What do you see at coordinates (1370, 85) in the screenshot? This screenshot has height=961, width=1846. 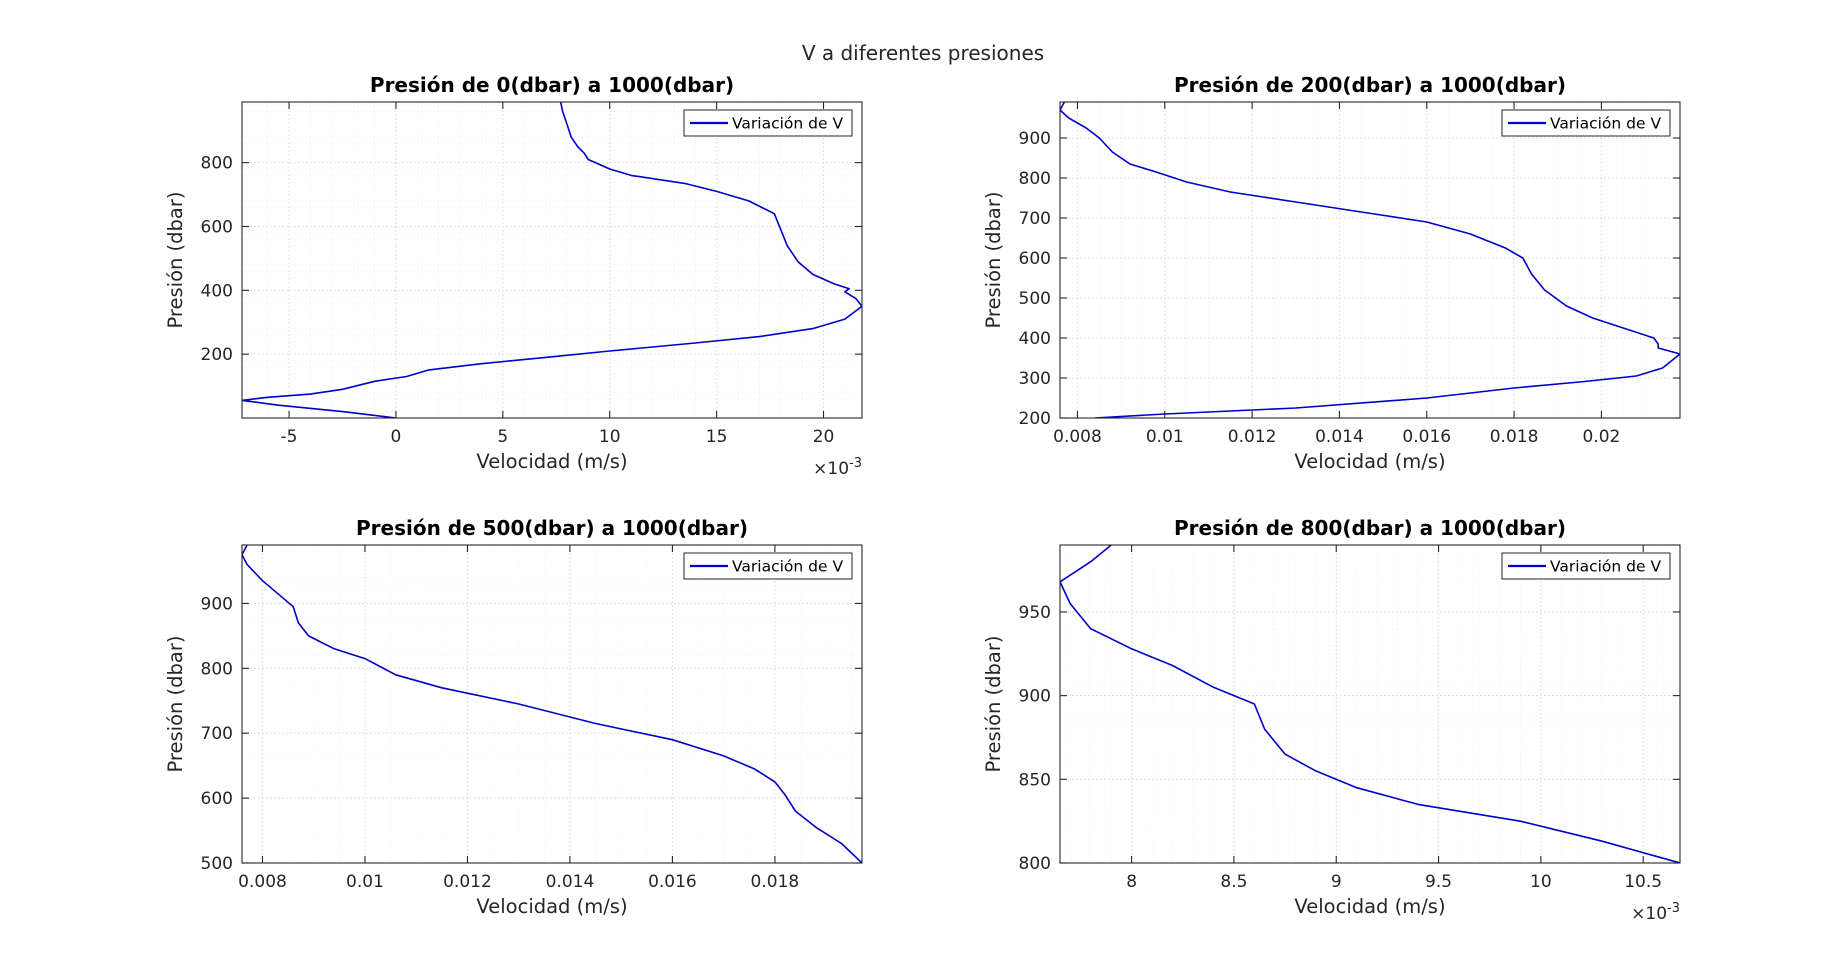 I see `axes-title: Presión de 200(dbar) a 1000(dbar)` at bounding box center [1370, 85].